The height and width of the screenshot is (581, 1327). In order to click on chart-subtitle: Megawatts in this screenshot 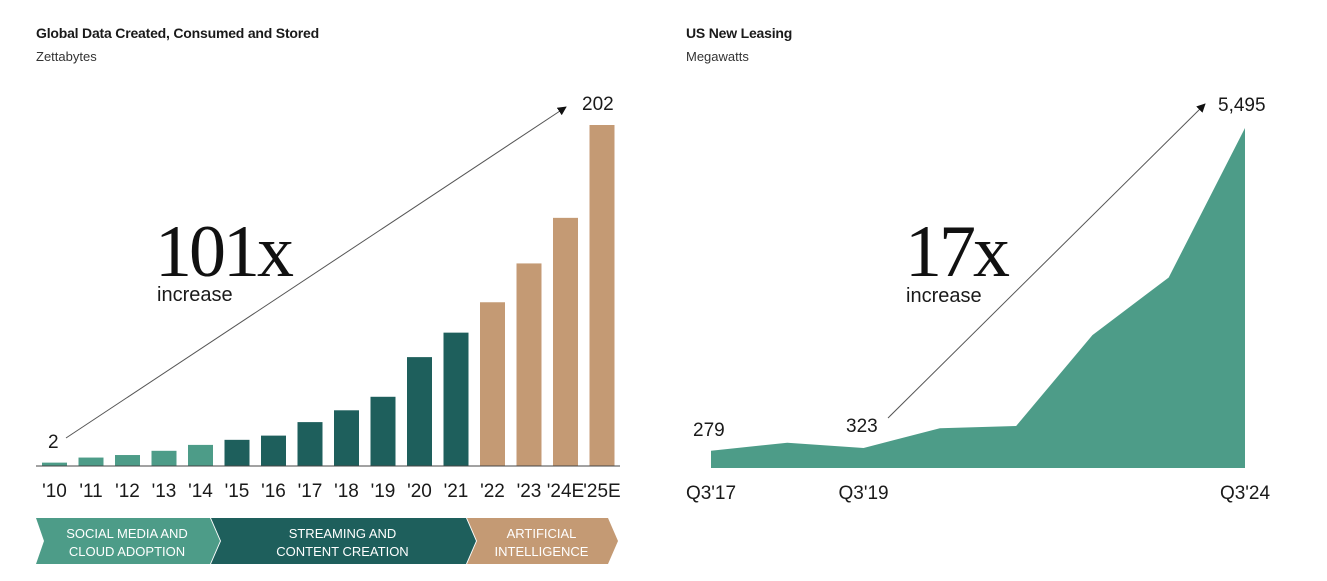, I will do `click(717, 56)`.